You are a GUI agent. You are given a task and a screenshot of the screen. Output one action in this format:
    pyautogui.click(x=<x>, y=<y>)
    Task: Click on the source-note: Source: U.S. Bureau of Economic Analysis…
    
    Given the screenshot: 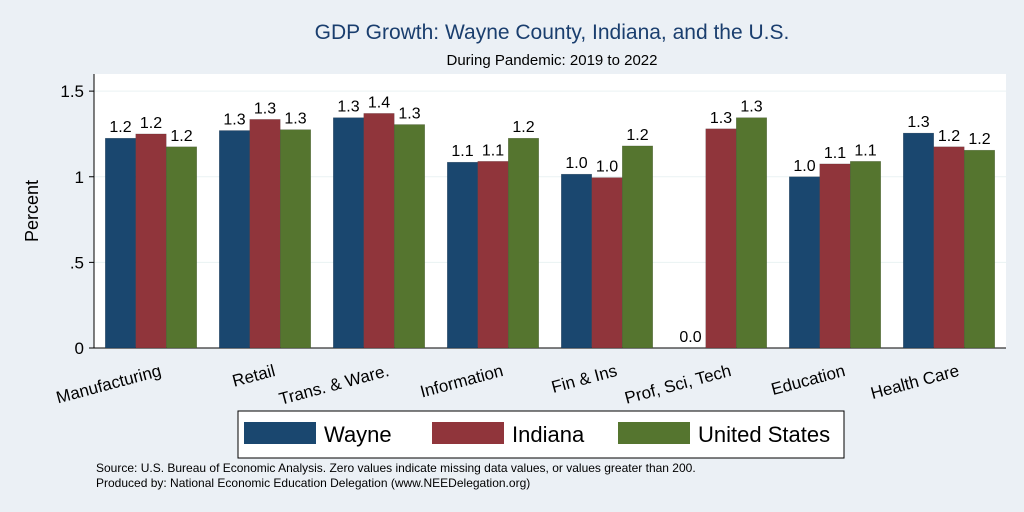 What is the action you would take?
    pyautogui.click(x=396, y=468)
    